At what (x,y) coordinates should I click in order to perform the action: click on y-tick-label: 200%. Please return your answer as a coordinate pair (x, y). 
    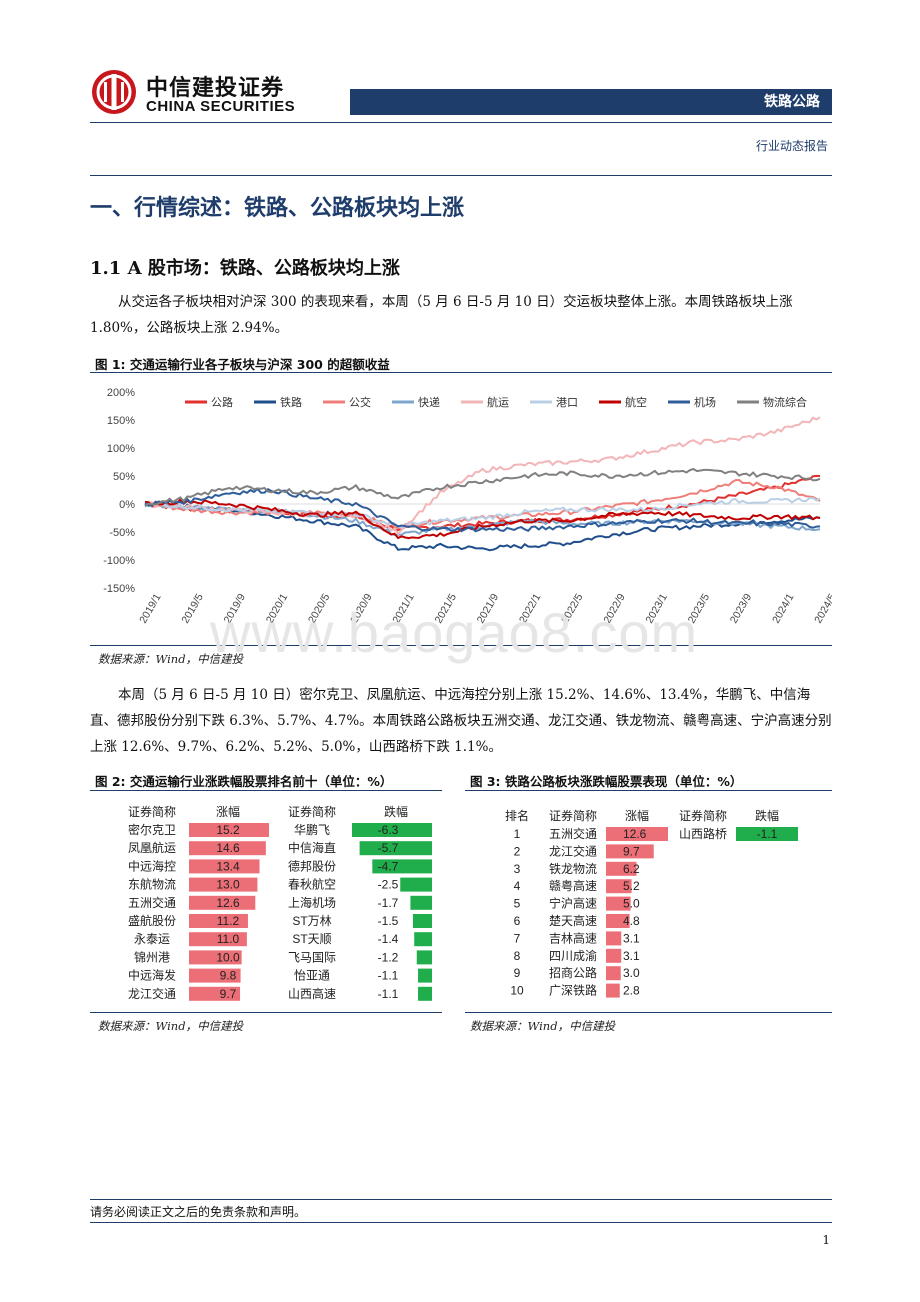
    Looking at the image, I should click on (121, 393).